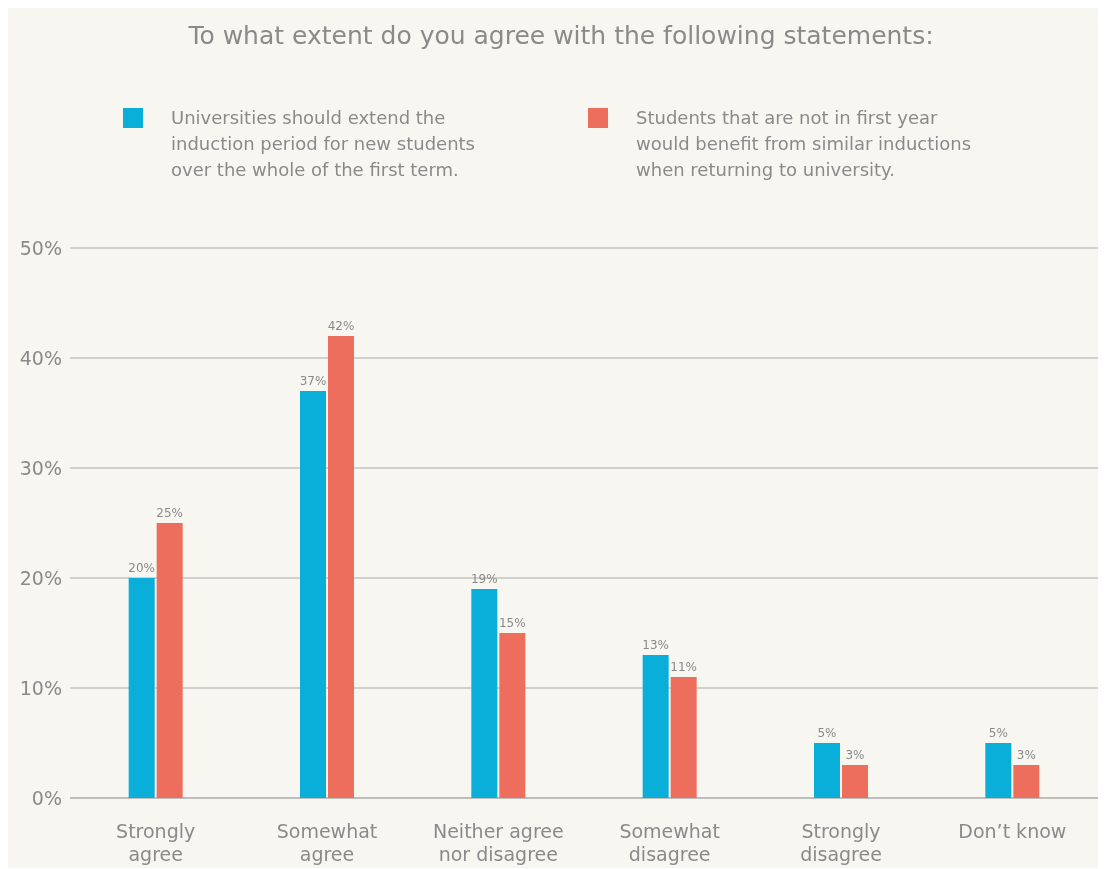  I want to click on data-label: 37%, so click(313, 381).